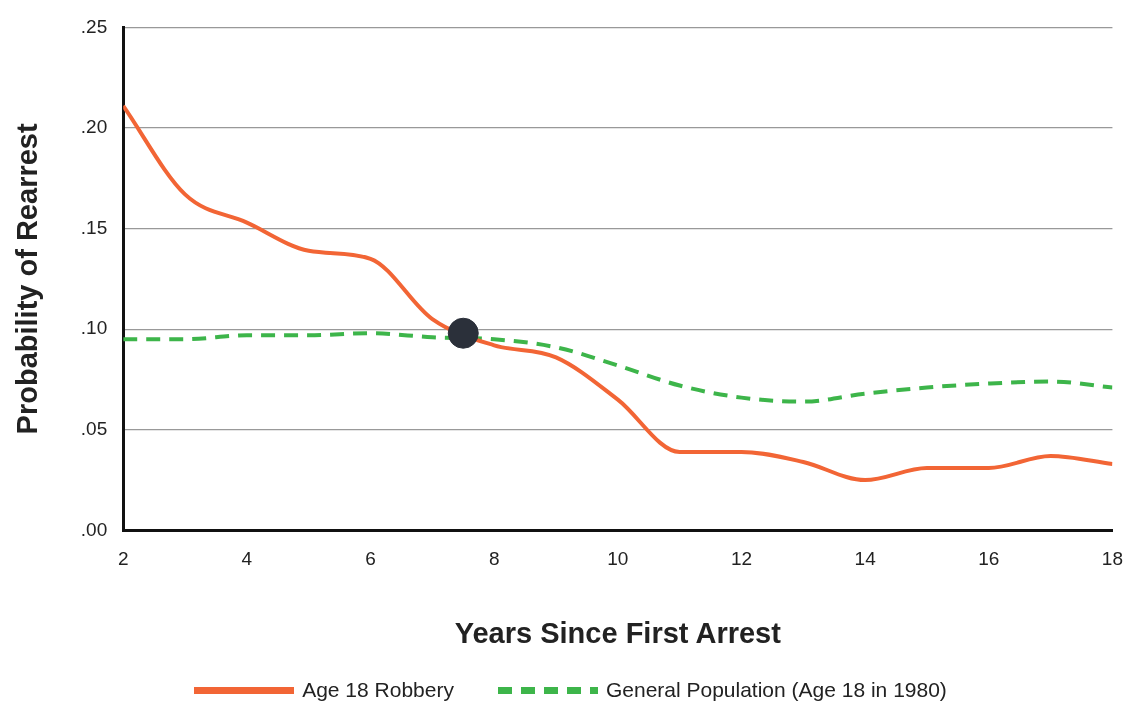 This screenshot has width=1141, height=721. I want to click on y-tick-label: .00, so click(94, 529).